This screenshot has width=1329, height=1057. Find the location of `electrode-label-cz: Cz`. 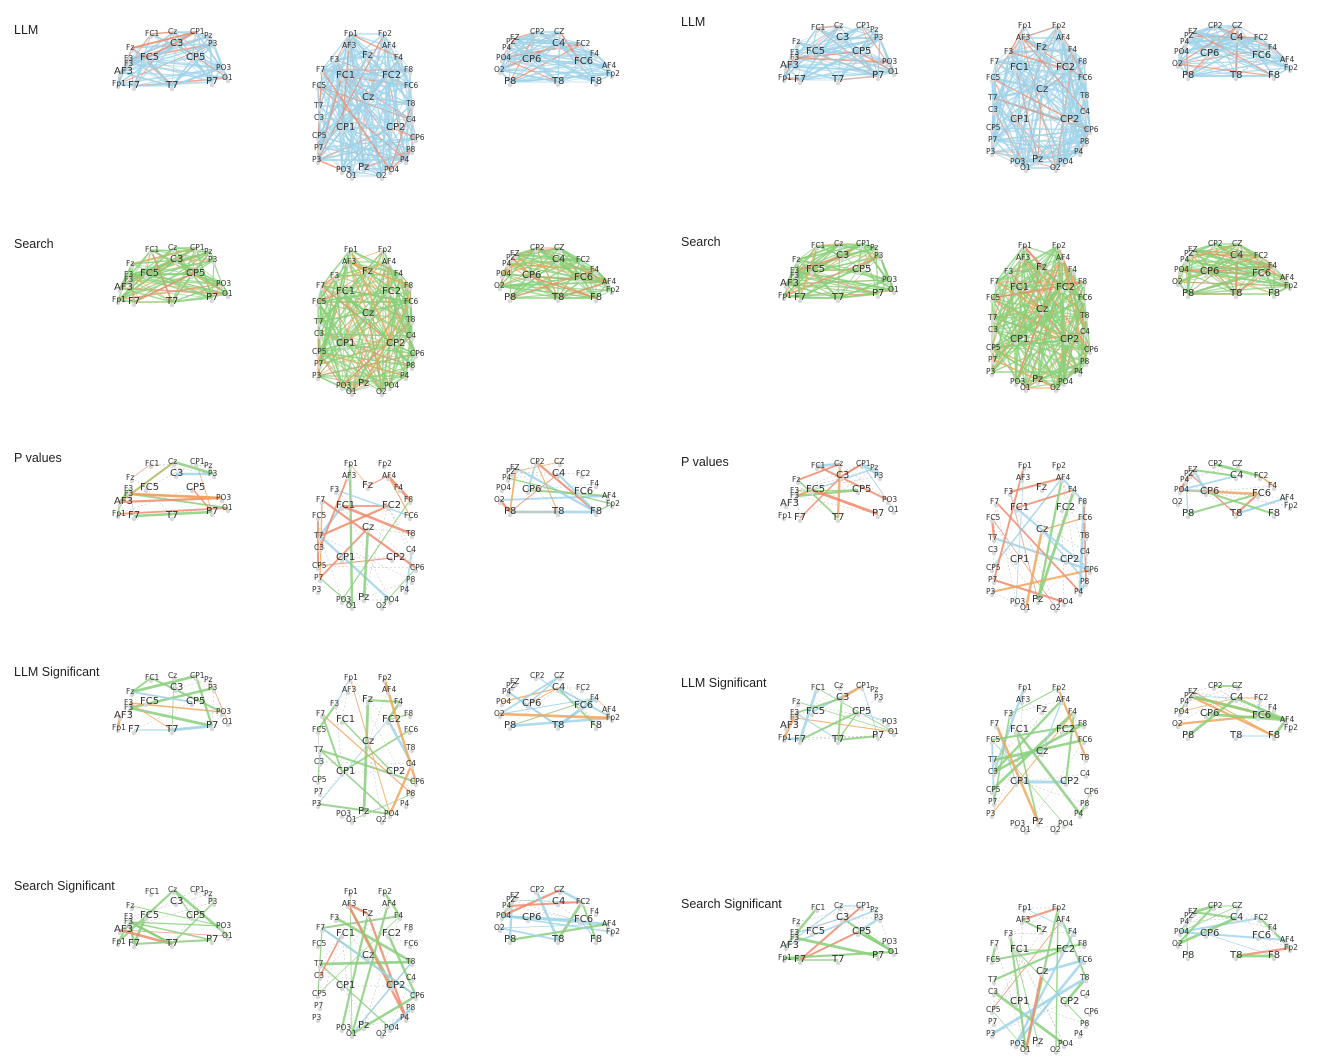

electrode-label-cz: Cz is located at coordinates (838, 685).